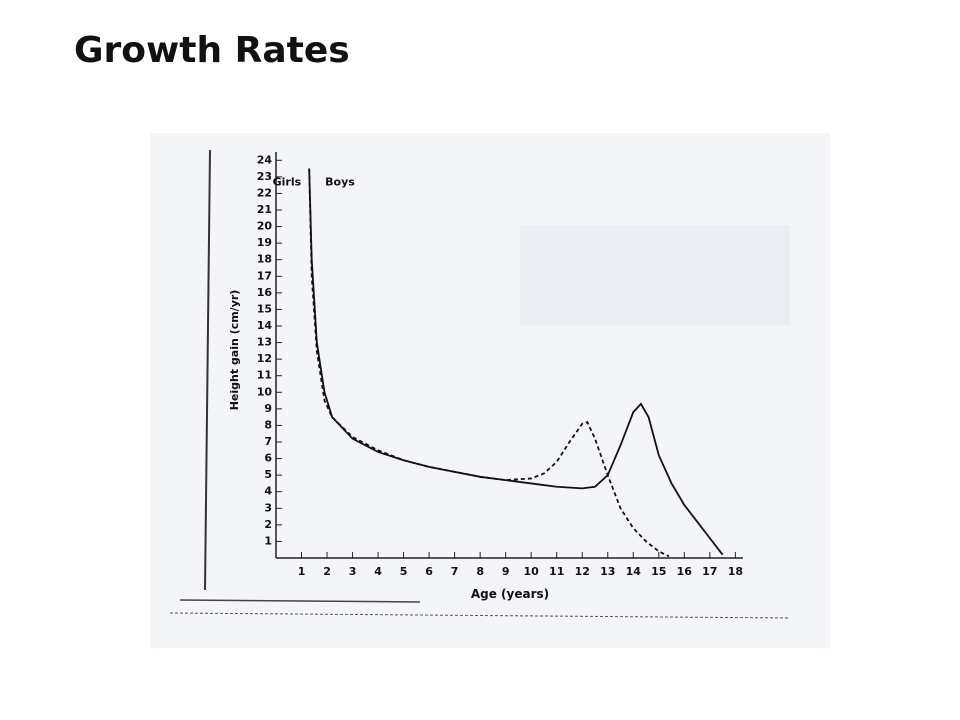 The image size is (960, 720). What do you see at coordinates (265, 159) in the screenshot?
I see `y-tick-label: 24` at bounding box center [265, 159].